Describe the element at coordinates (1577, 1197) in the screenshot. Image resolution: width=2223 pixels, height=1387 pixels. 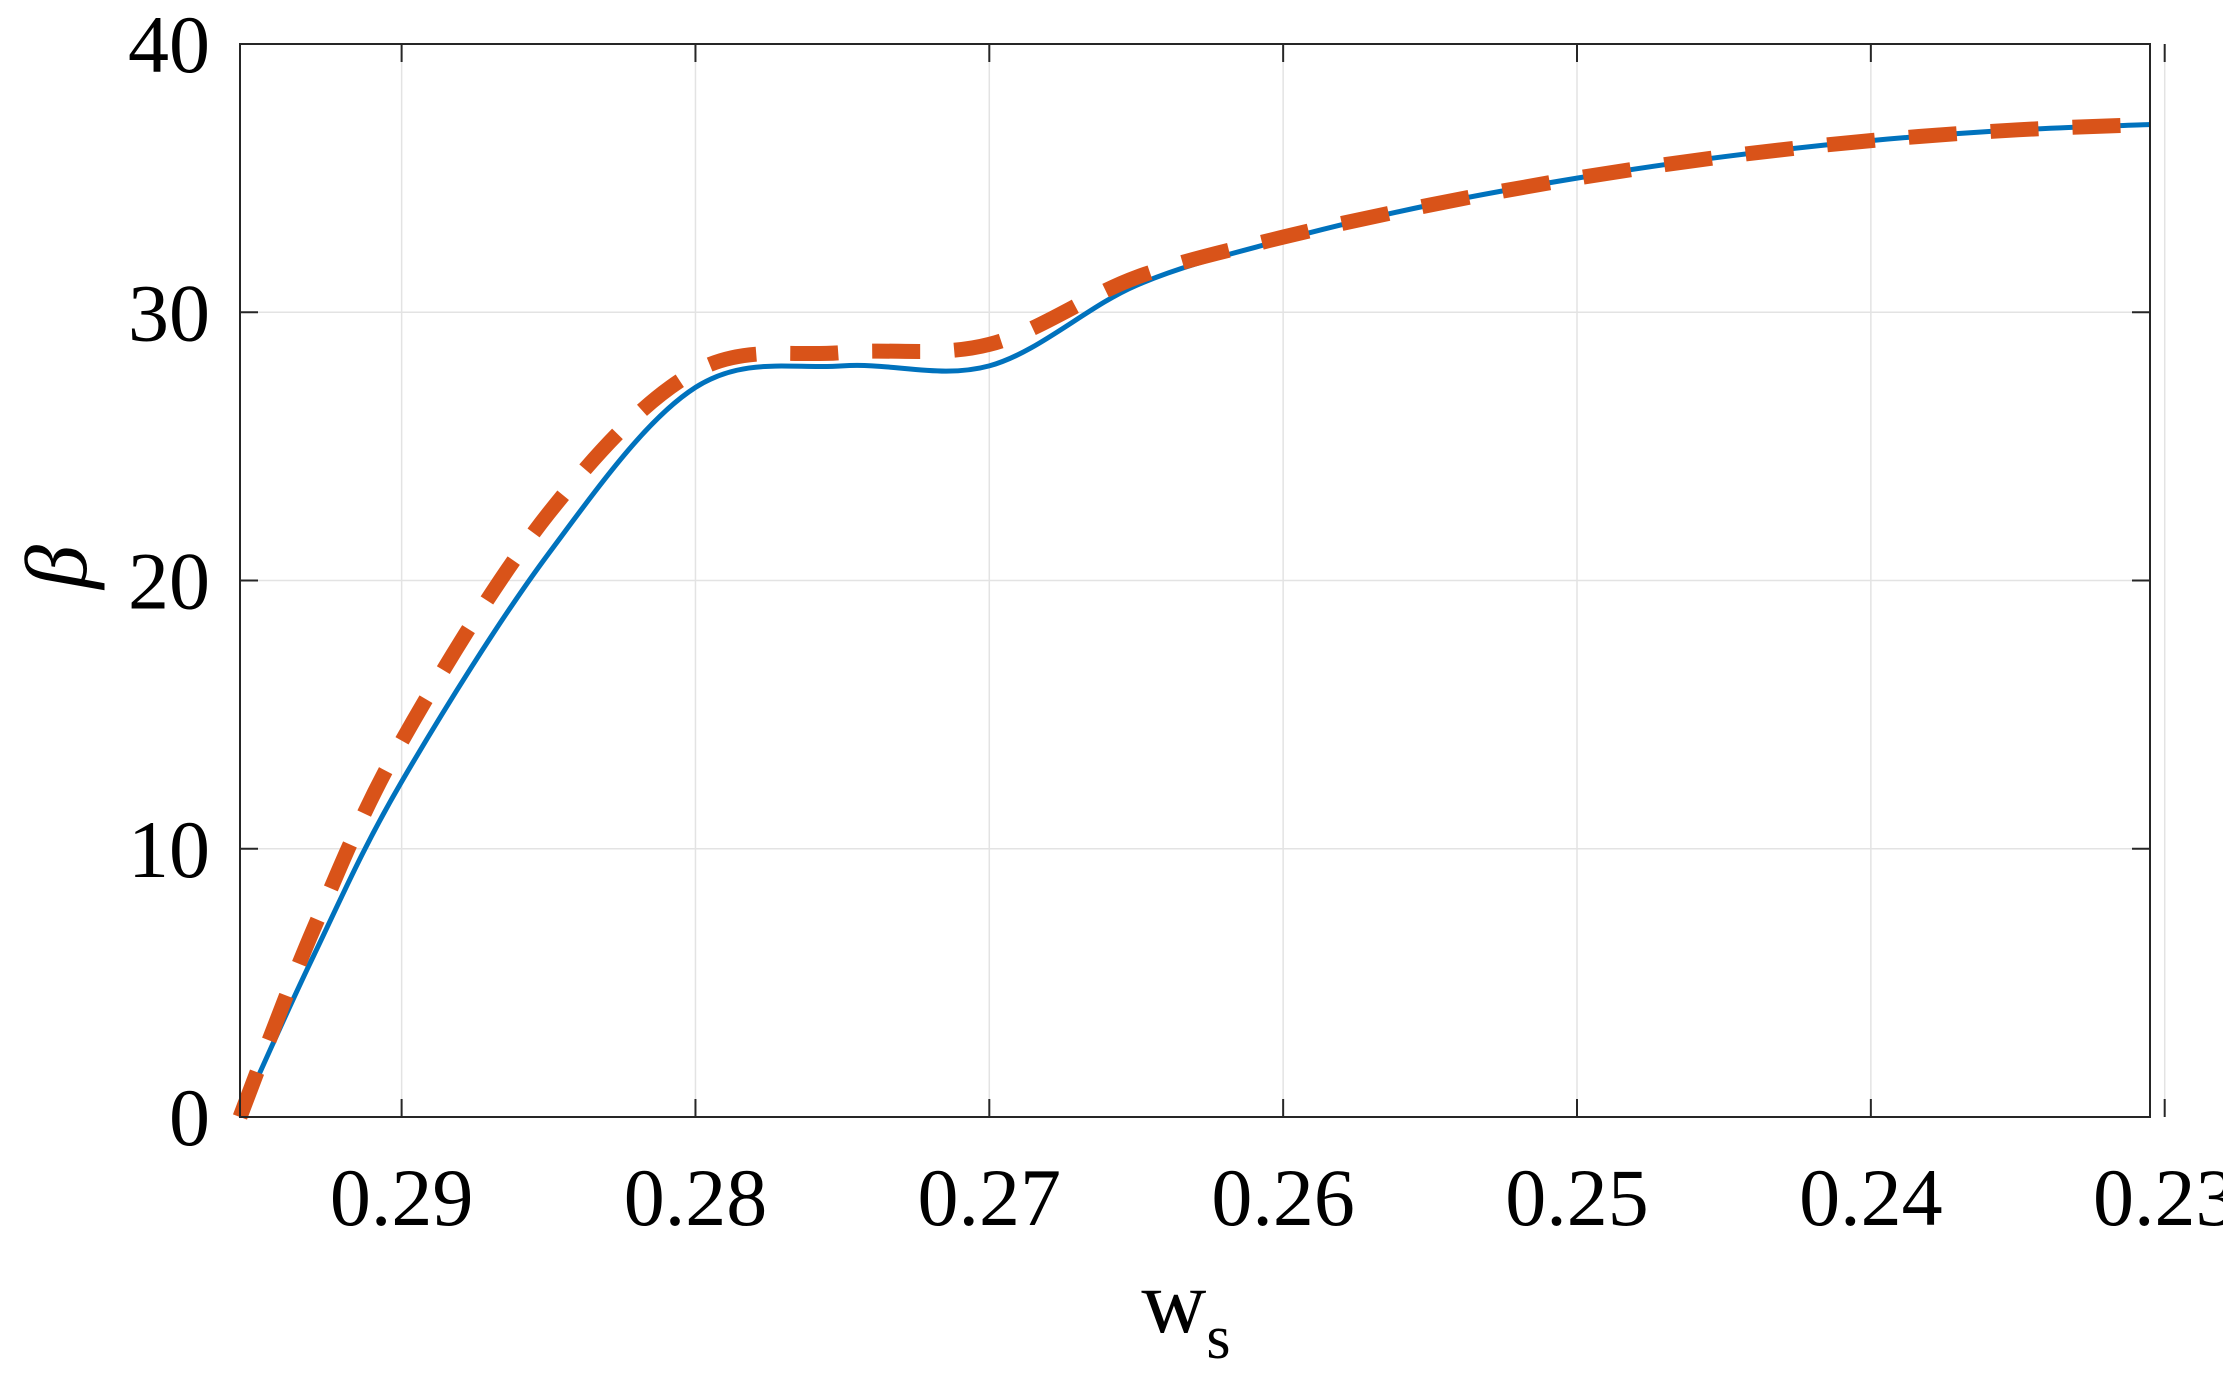
I see `x-tick-label: 0.25` at that location.